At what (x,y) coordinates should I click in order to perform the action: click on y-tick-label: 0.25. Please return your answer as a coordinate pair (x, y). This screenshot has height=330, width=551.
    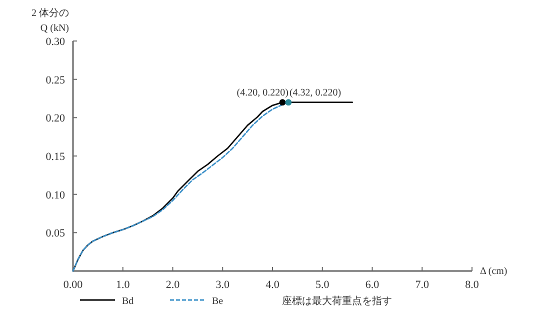
    Looking at the image, I should click on (56, 80).